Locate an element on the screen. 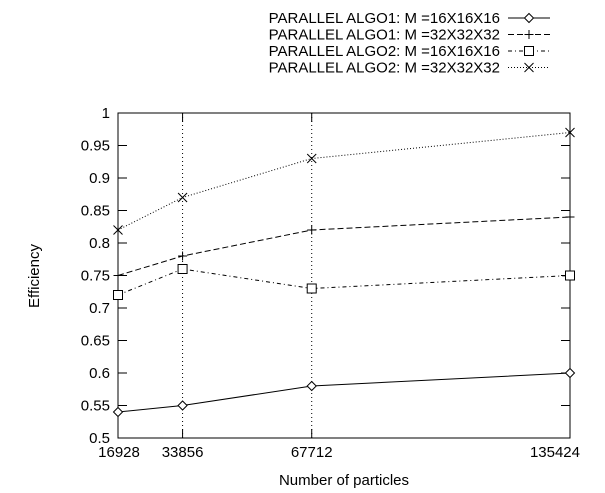 This screenshot has width=605, height=493. legend-entry-1: PARALLEL ALGO1: M =16X16X16 is located at coordinates (409, 18).